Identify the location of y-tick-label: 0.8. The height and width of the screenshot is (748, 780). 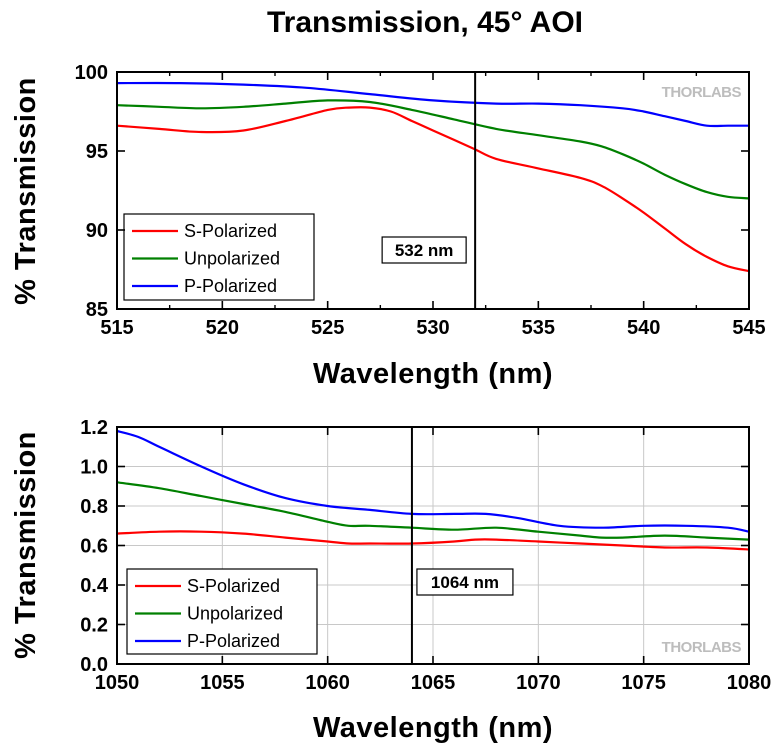
(94, 507).